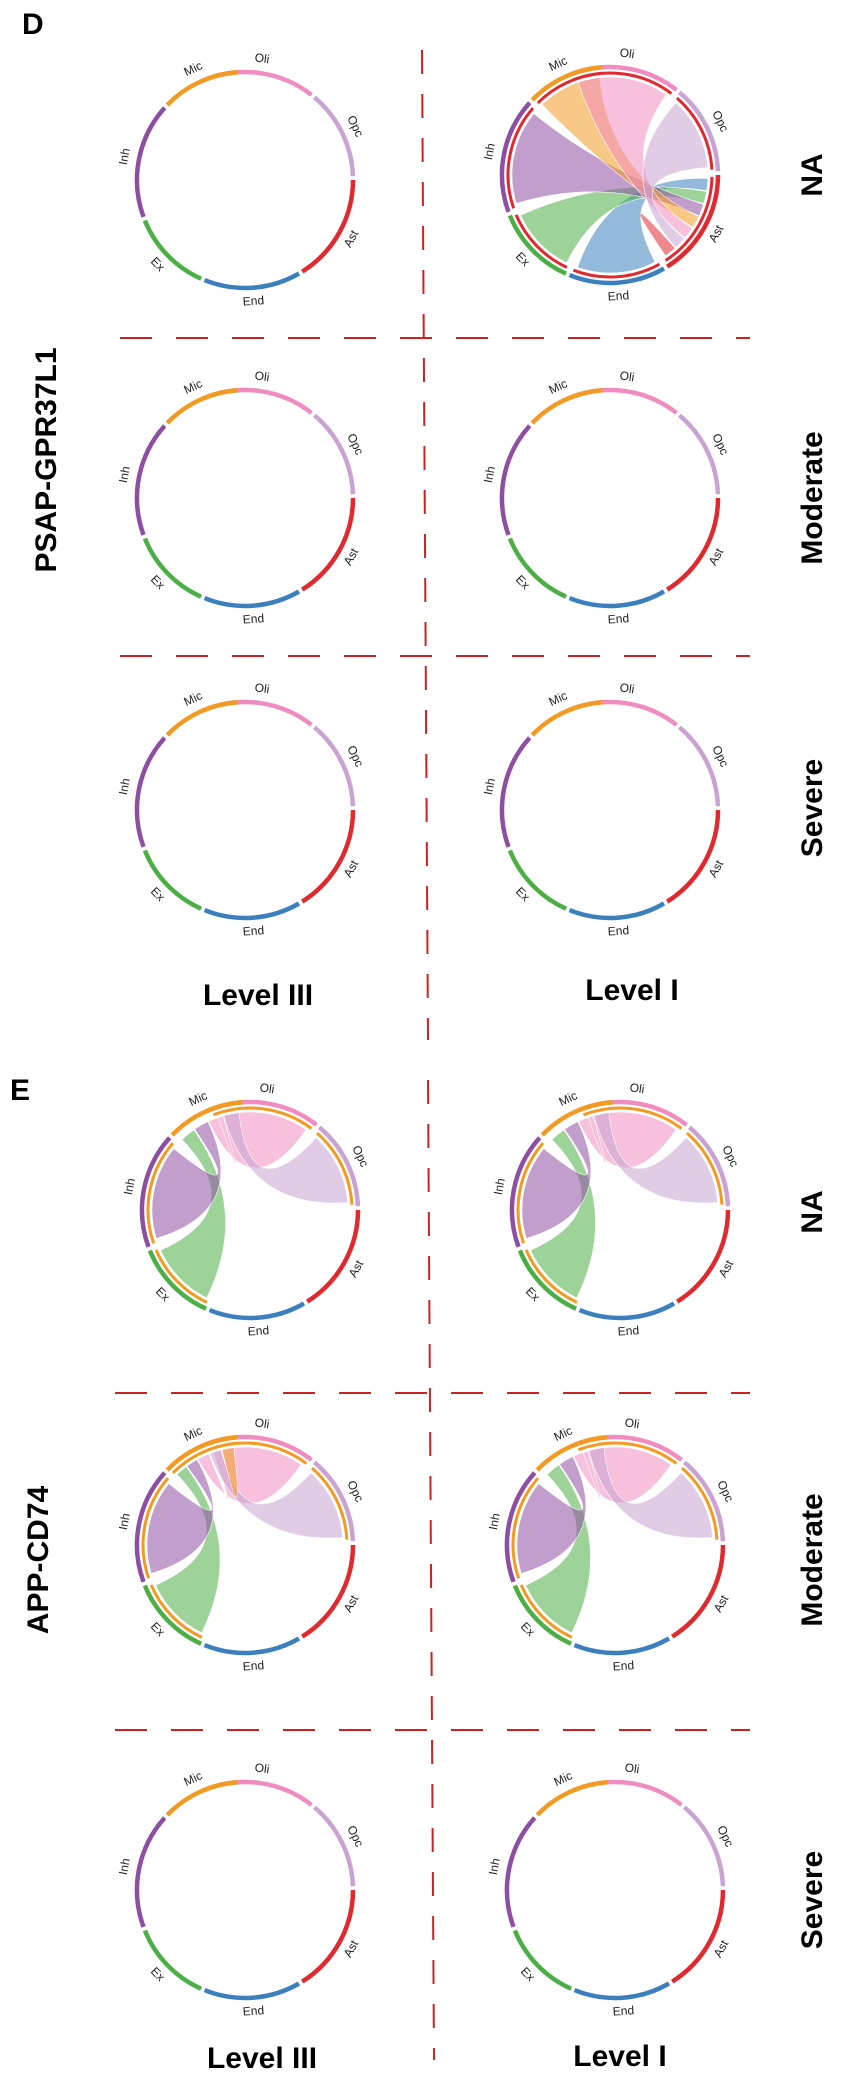 The image size is (856, 2078). What do you see at coordinates (619, 2056) in the screenshot?
I see `column-label-e-level-i: Level I` at bounding box center [619, 2056].